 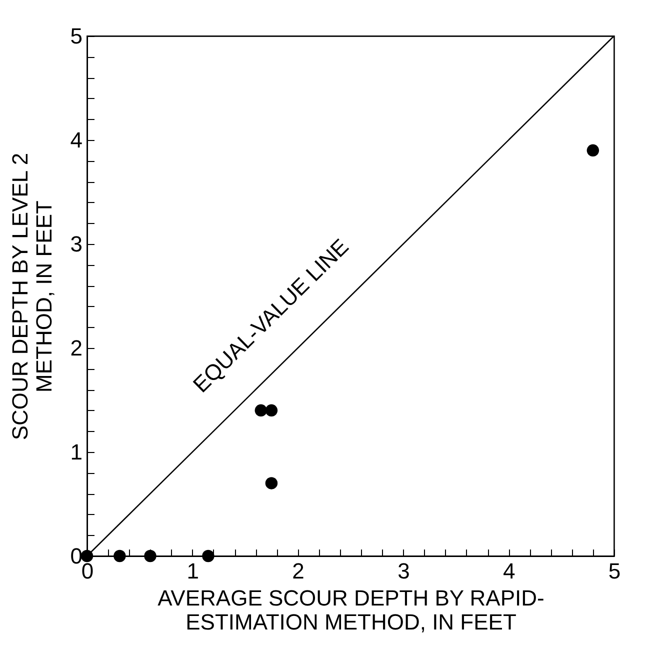 What do you see at coordinates (193, 571) in the screenshot?
I see `x-tick-label: 1` at bounding box center [193, 571].